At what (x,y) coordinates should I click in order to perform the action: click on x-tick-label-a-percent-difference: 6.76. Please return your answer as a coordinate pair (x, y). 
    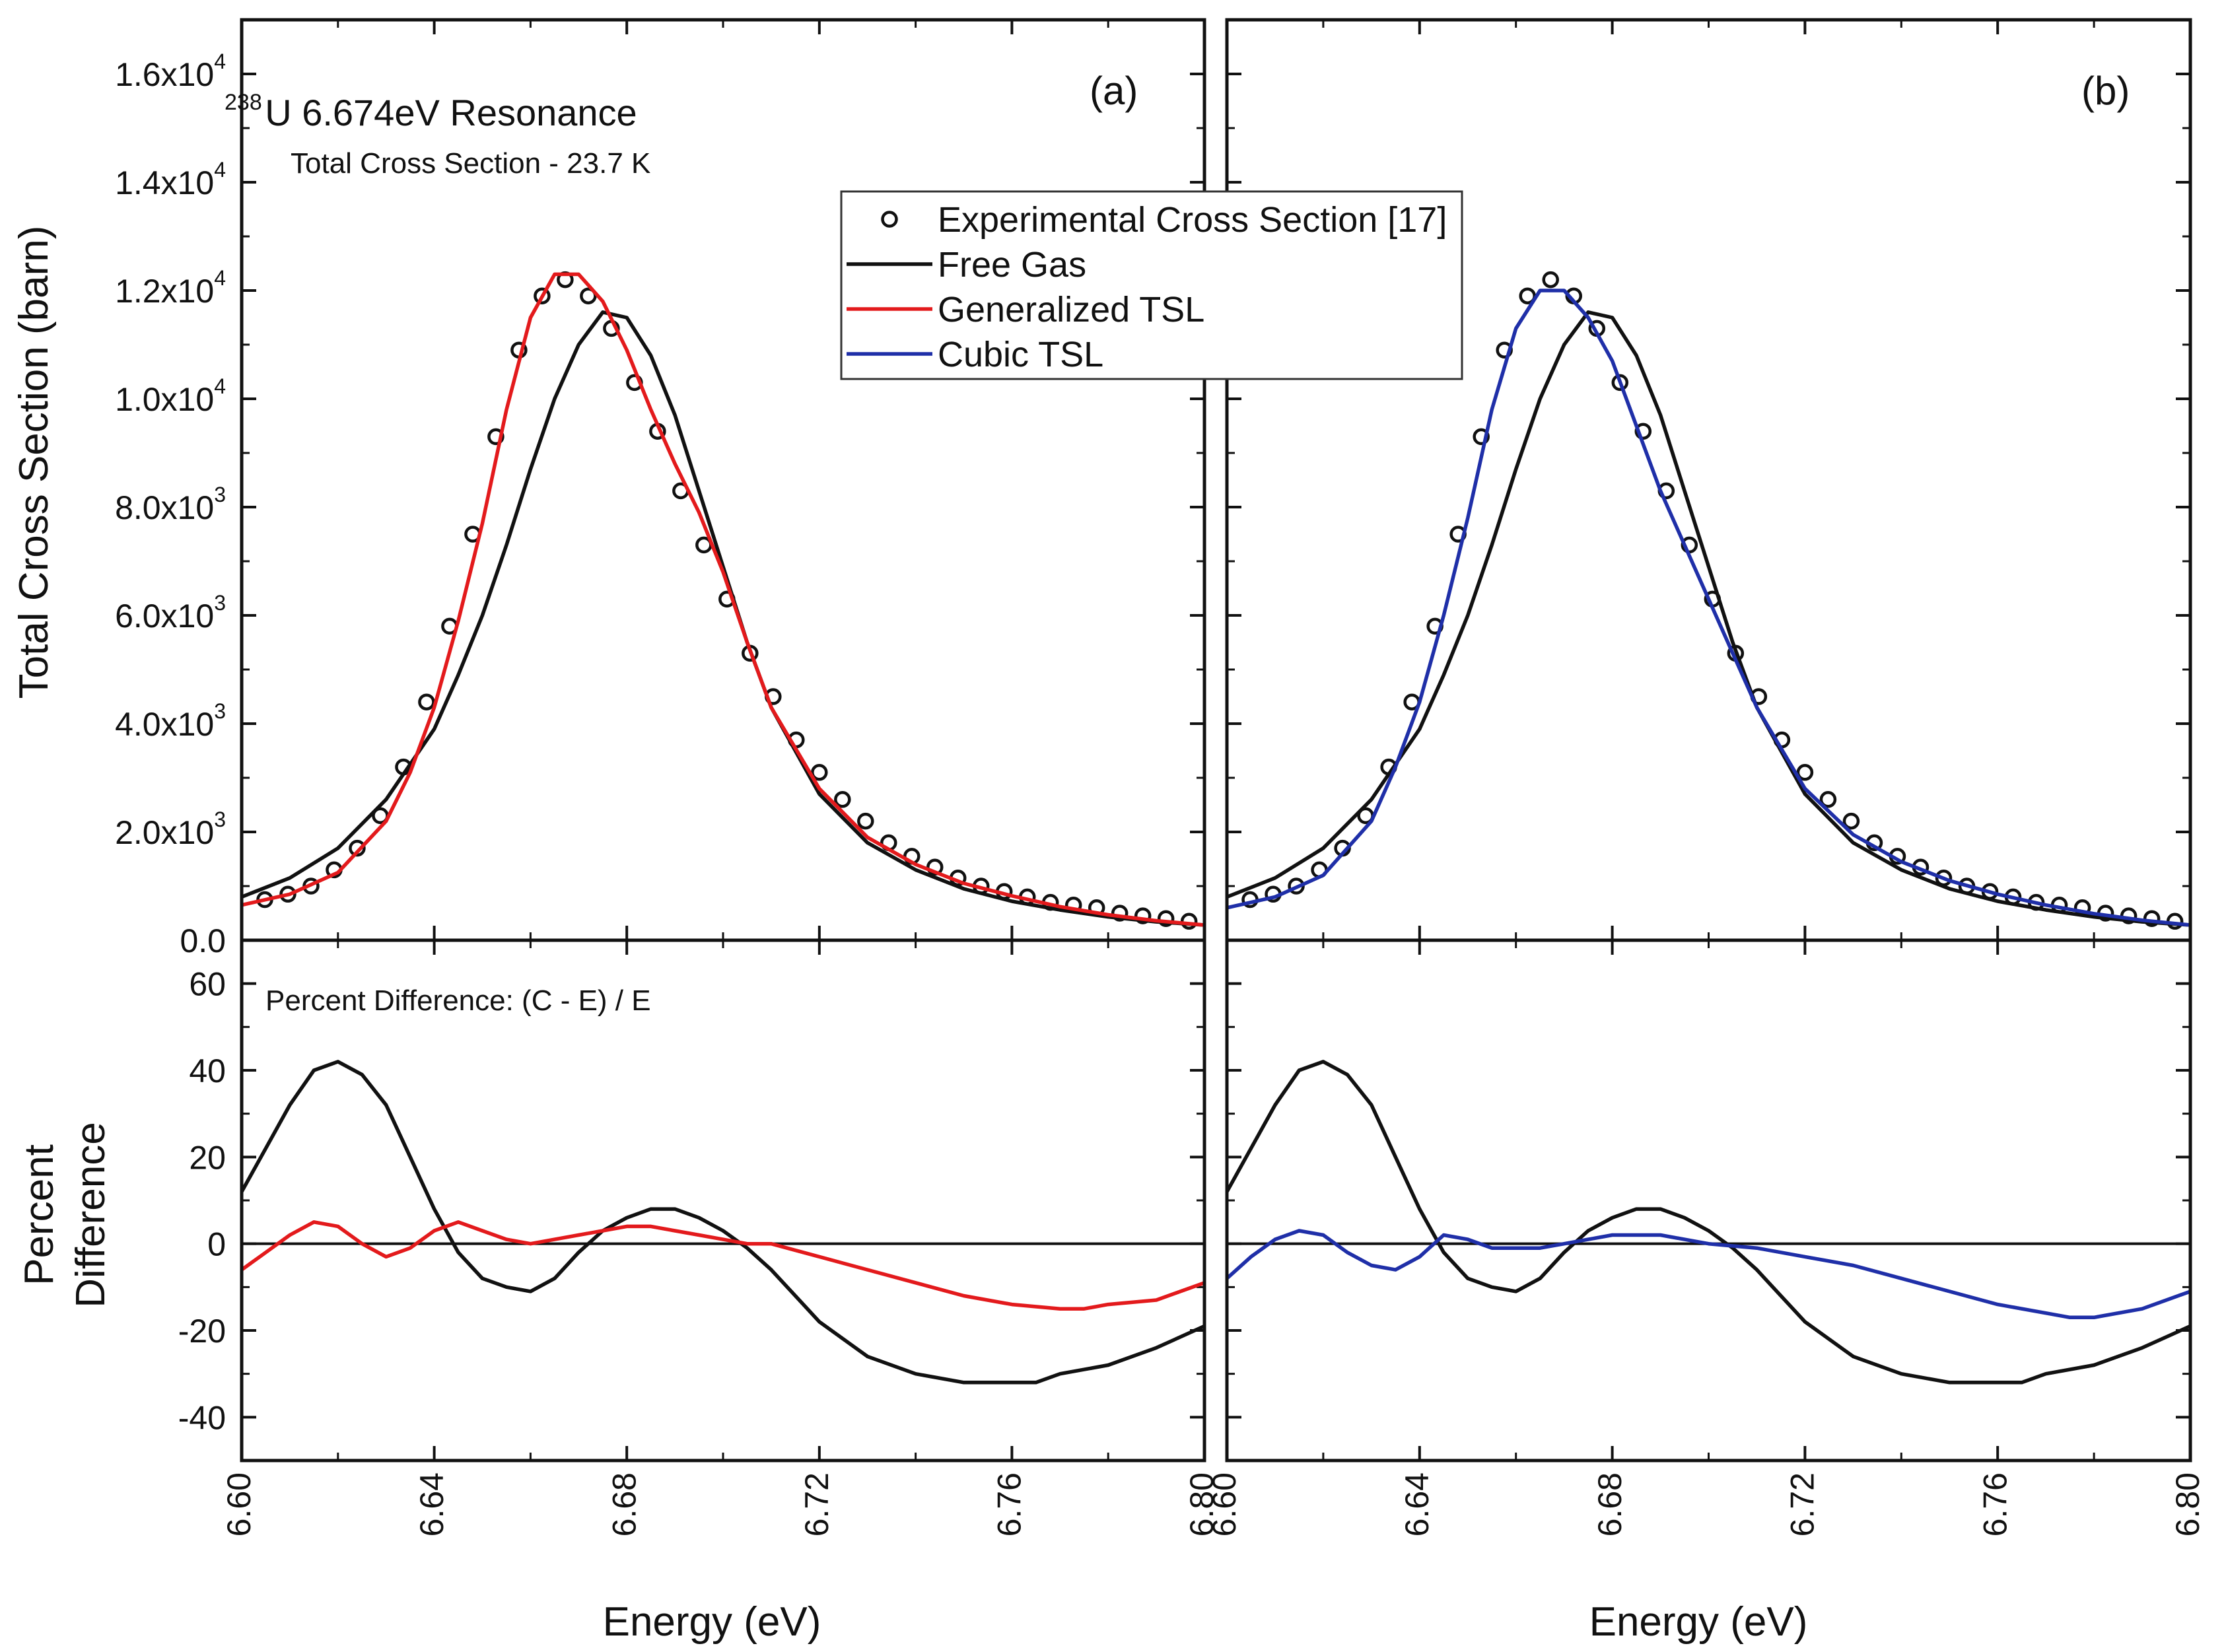
    Looking at the image, I should click on (1009, 1504).